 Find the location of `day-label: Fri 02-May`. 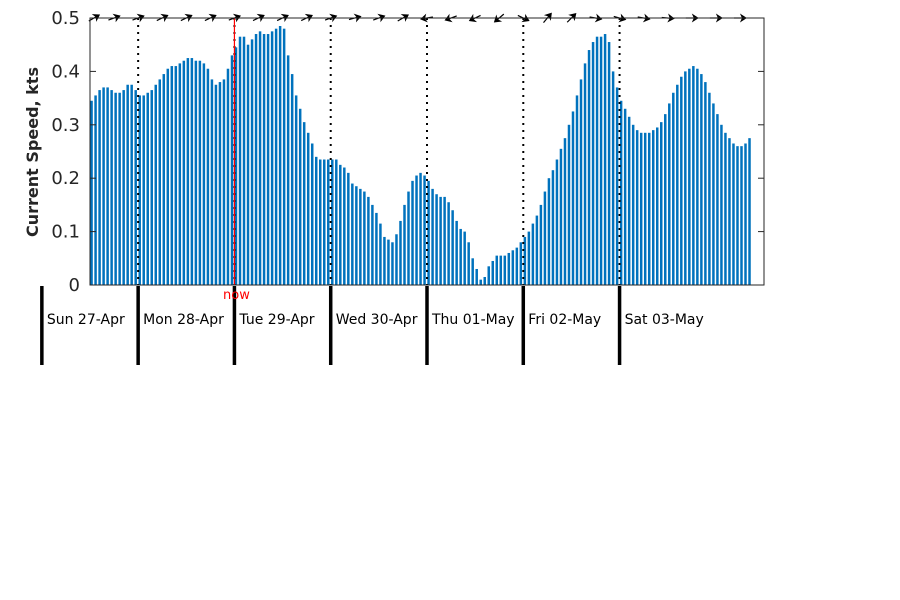

day-label: Fri 02-May is located at coordinates (564, 320).